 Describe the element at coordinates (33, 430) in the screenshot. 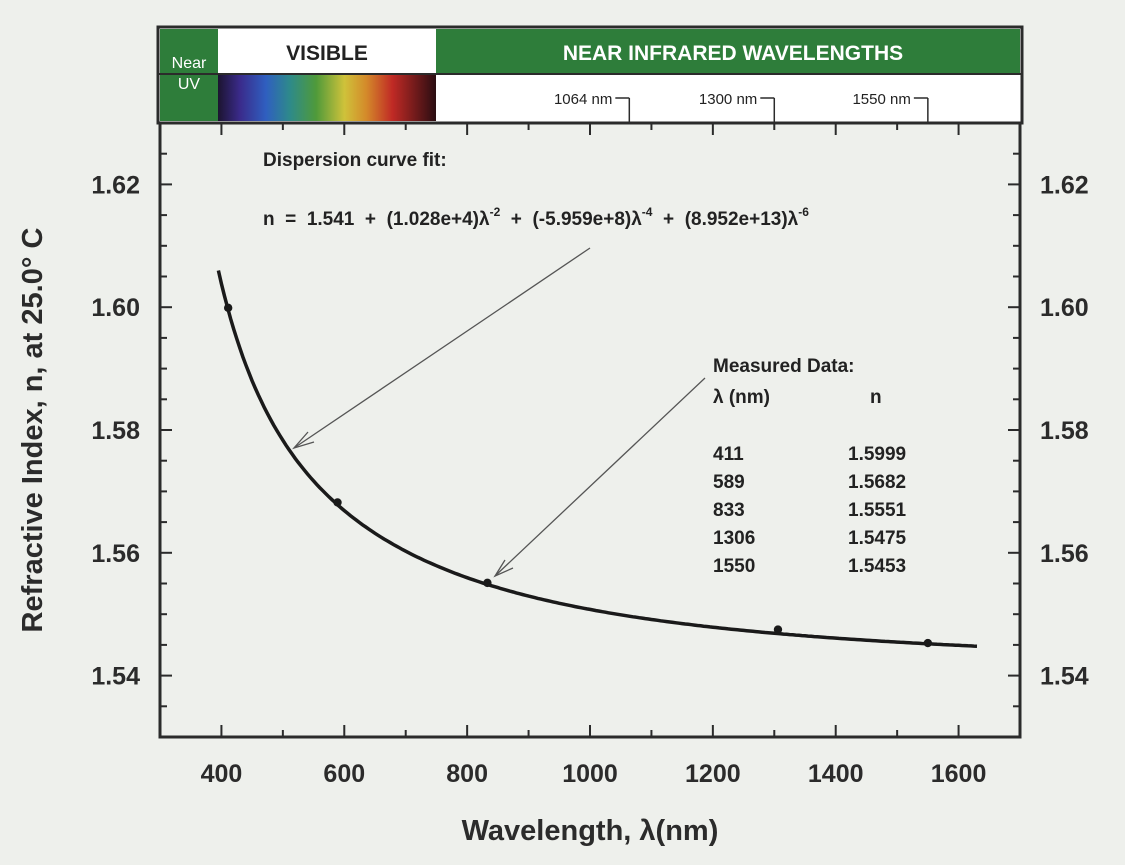

I see `y-axis-title: Refractive Index, n, at 25.0° C` at that location.